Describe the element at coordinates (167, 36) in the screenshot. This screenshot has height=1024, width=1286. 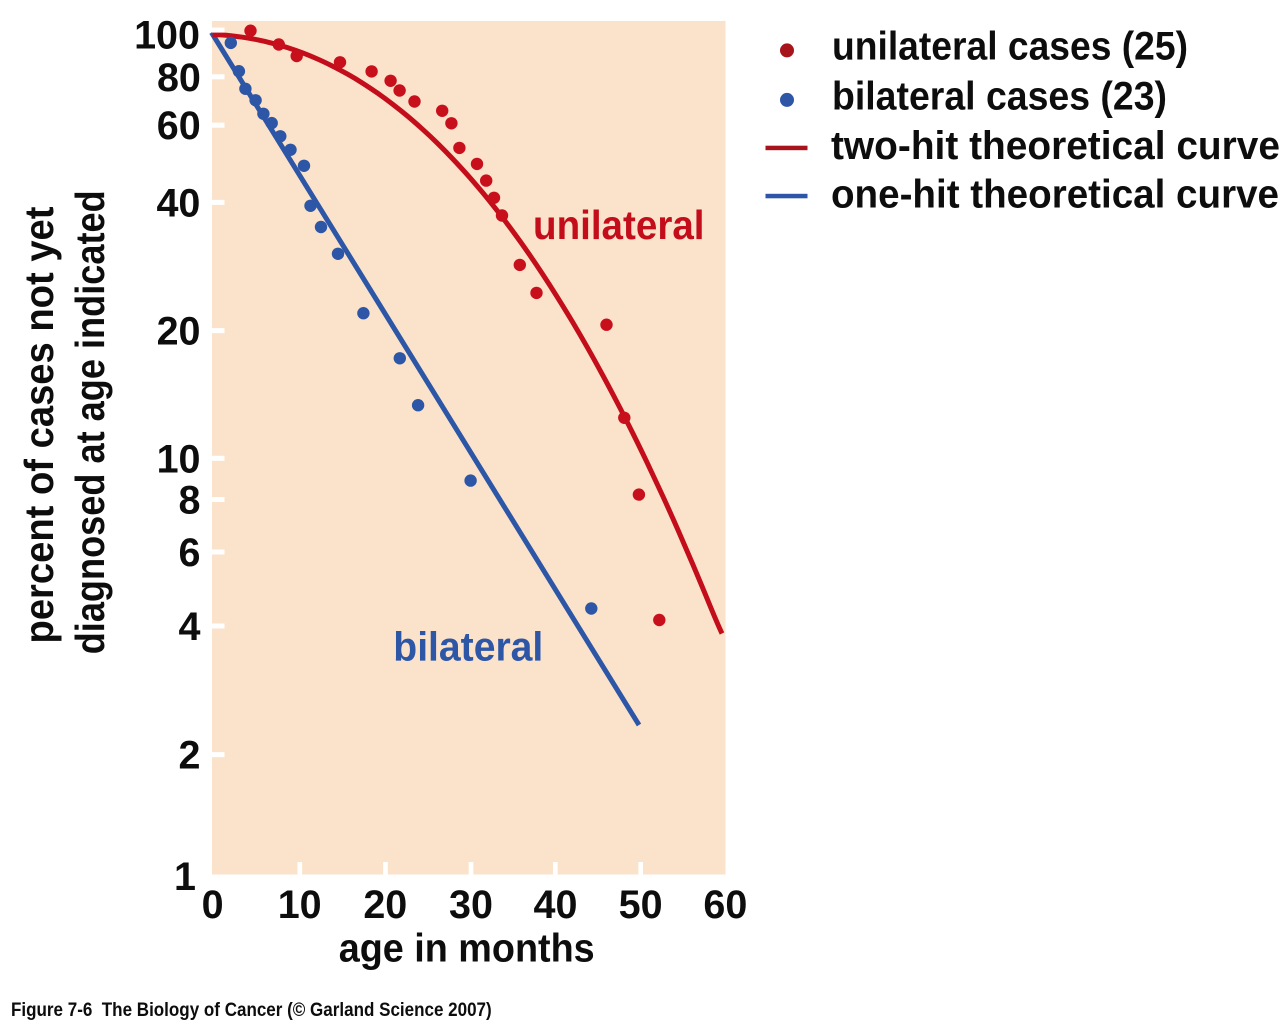
I see `svg-text: 100` at that location.